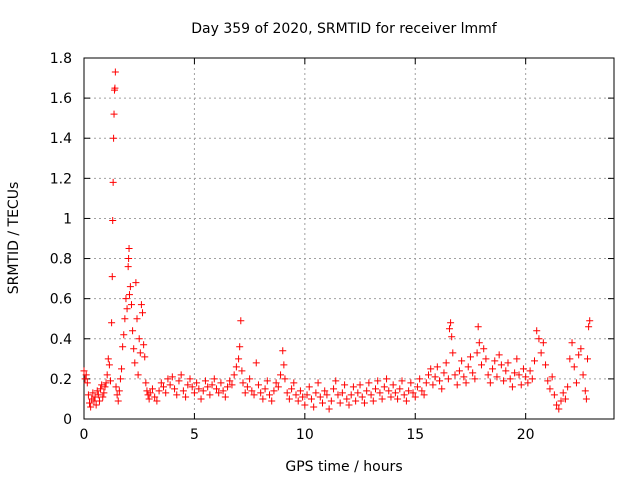 The image size is (640, 480). I want to click on x-tick-label: 0, so click(84, 435).